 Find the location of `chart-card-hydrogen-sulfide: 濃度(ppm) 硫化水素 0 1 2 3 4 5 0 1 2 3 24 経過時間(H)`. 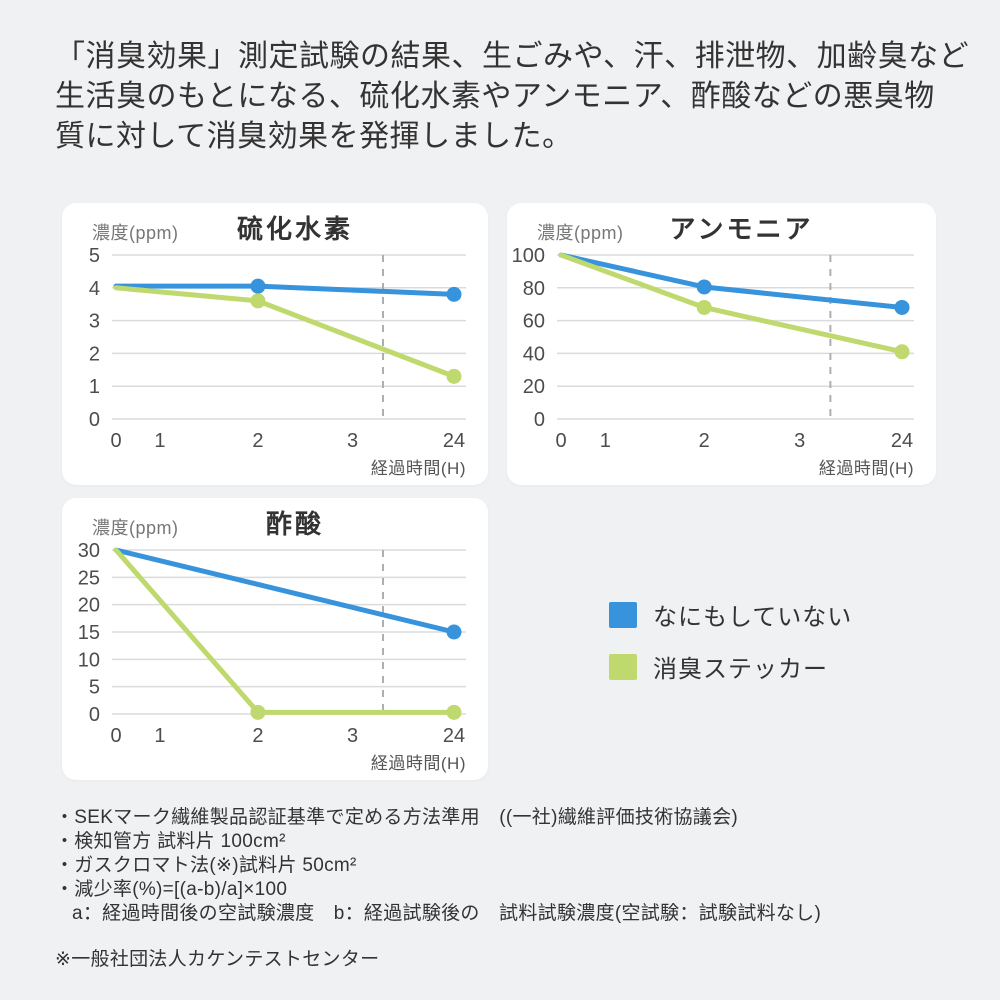

chart-card-hydrogen-sulfide: 濃度(ppm) 硫化水素 0 1 2 3 4 5 0 1 2 3 24 経過時間(H) is located at coordinates (275, 344).